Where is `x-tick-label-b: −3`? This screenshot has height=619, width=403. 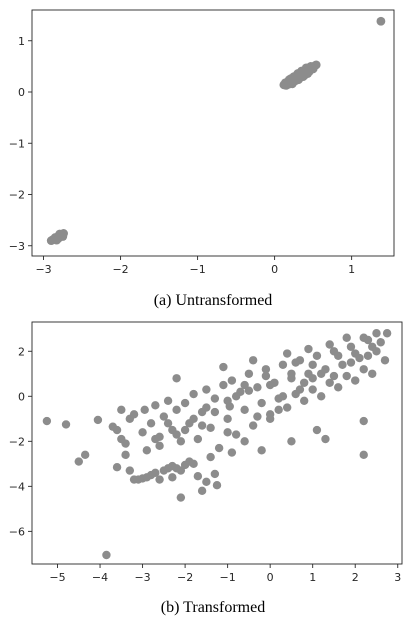
x-tick-label-b: −3 is located at coordinates (142, 577).